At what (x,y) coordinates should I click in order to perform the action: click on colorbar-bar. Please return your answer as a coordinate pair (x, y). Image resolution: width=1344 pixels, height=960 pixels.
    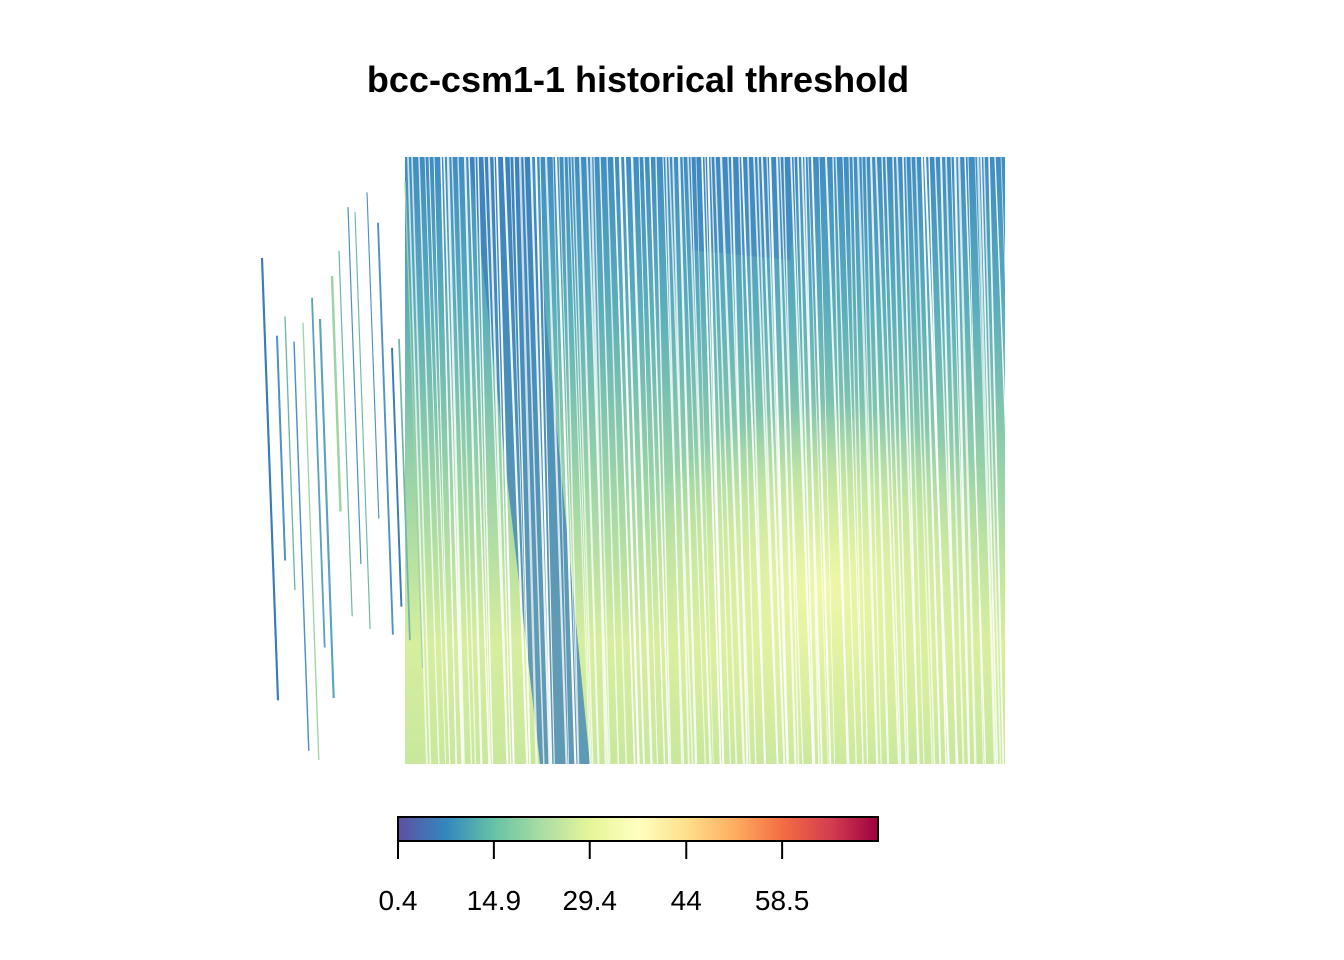
    Looking at the image, I should click on (638, 829).